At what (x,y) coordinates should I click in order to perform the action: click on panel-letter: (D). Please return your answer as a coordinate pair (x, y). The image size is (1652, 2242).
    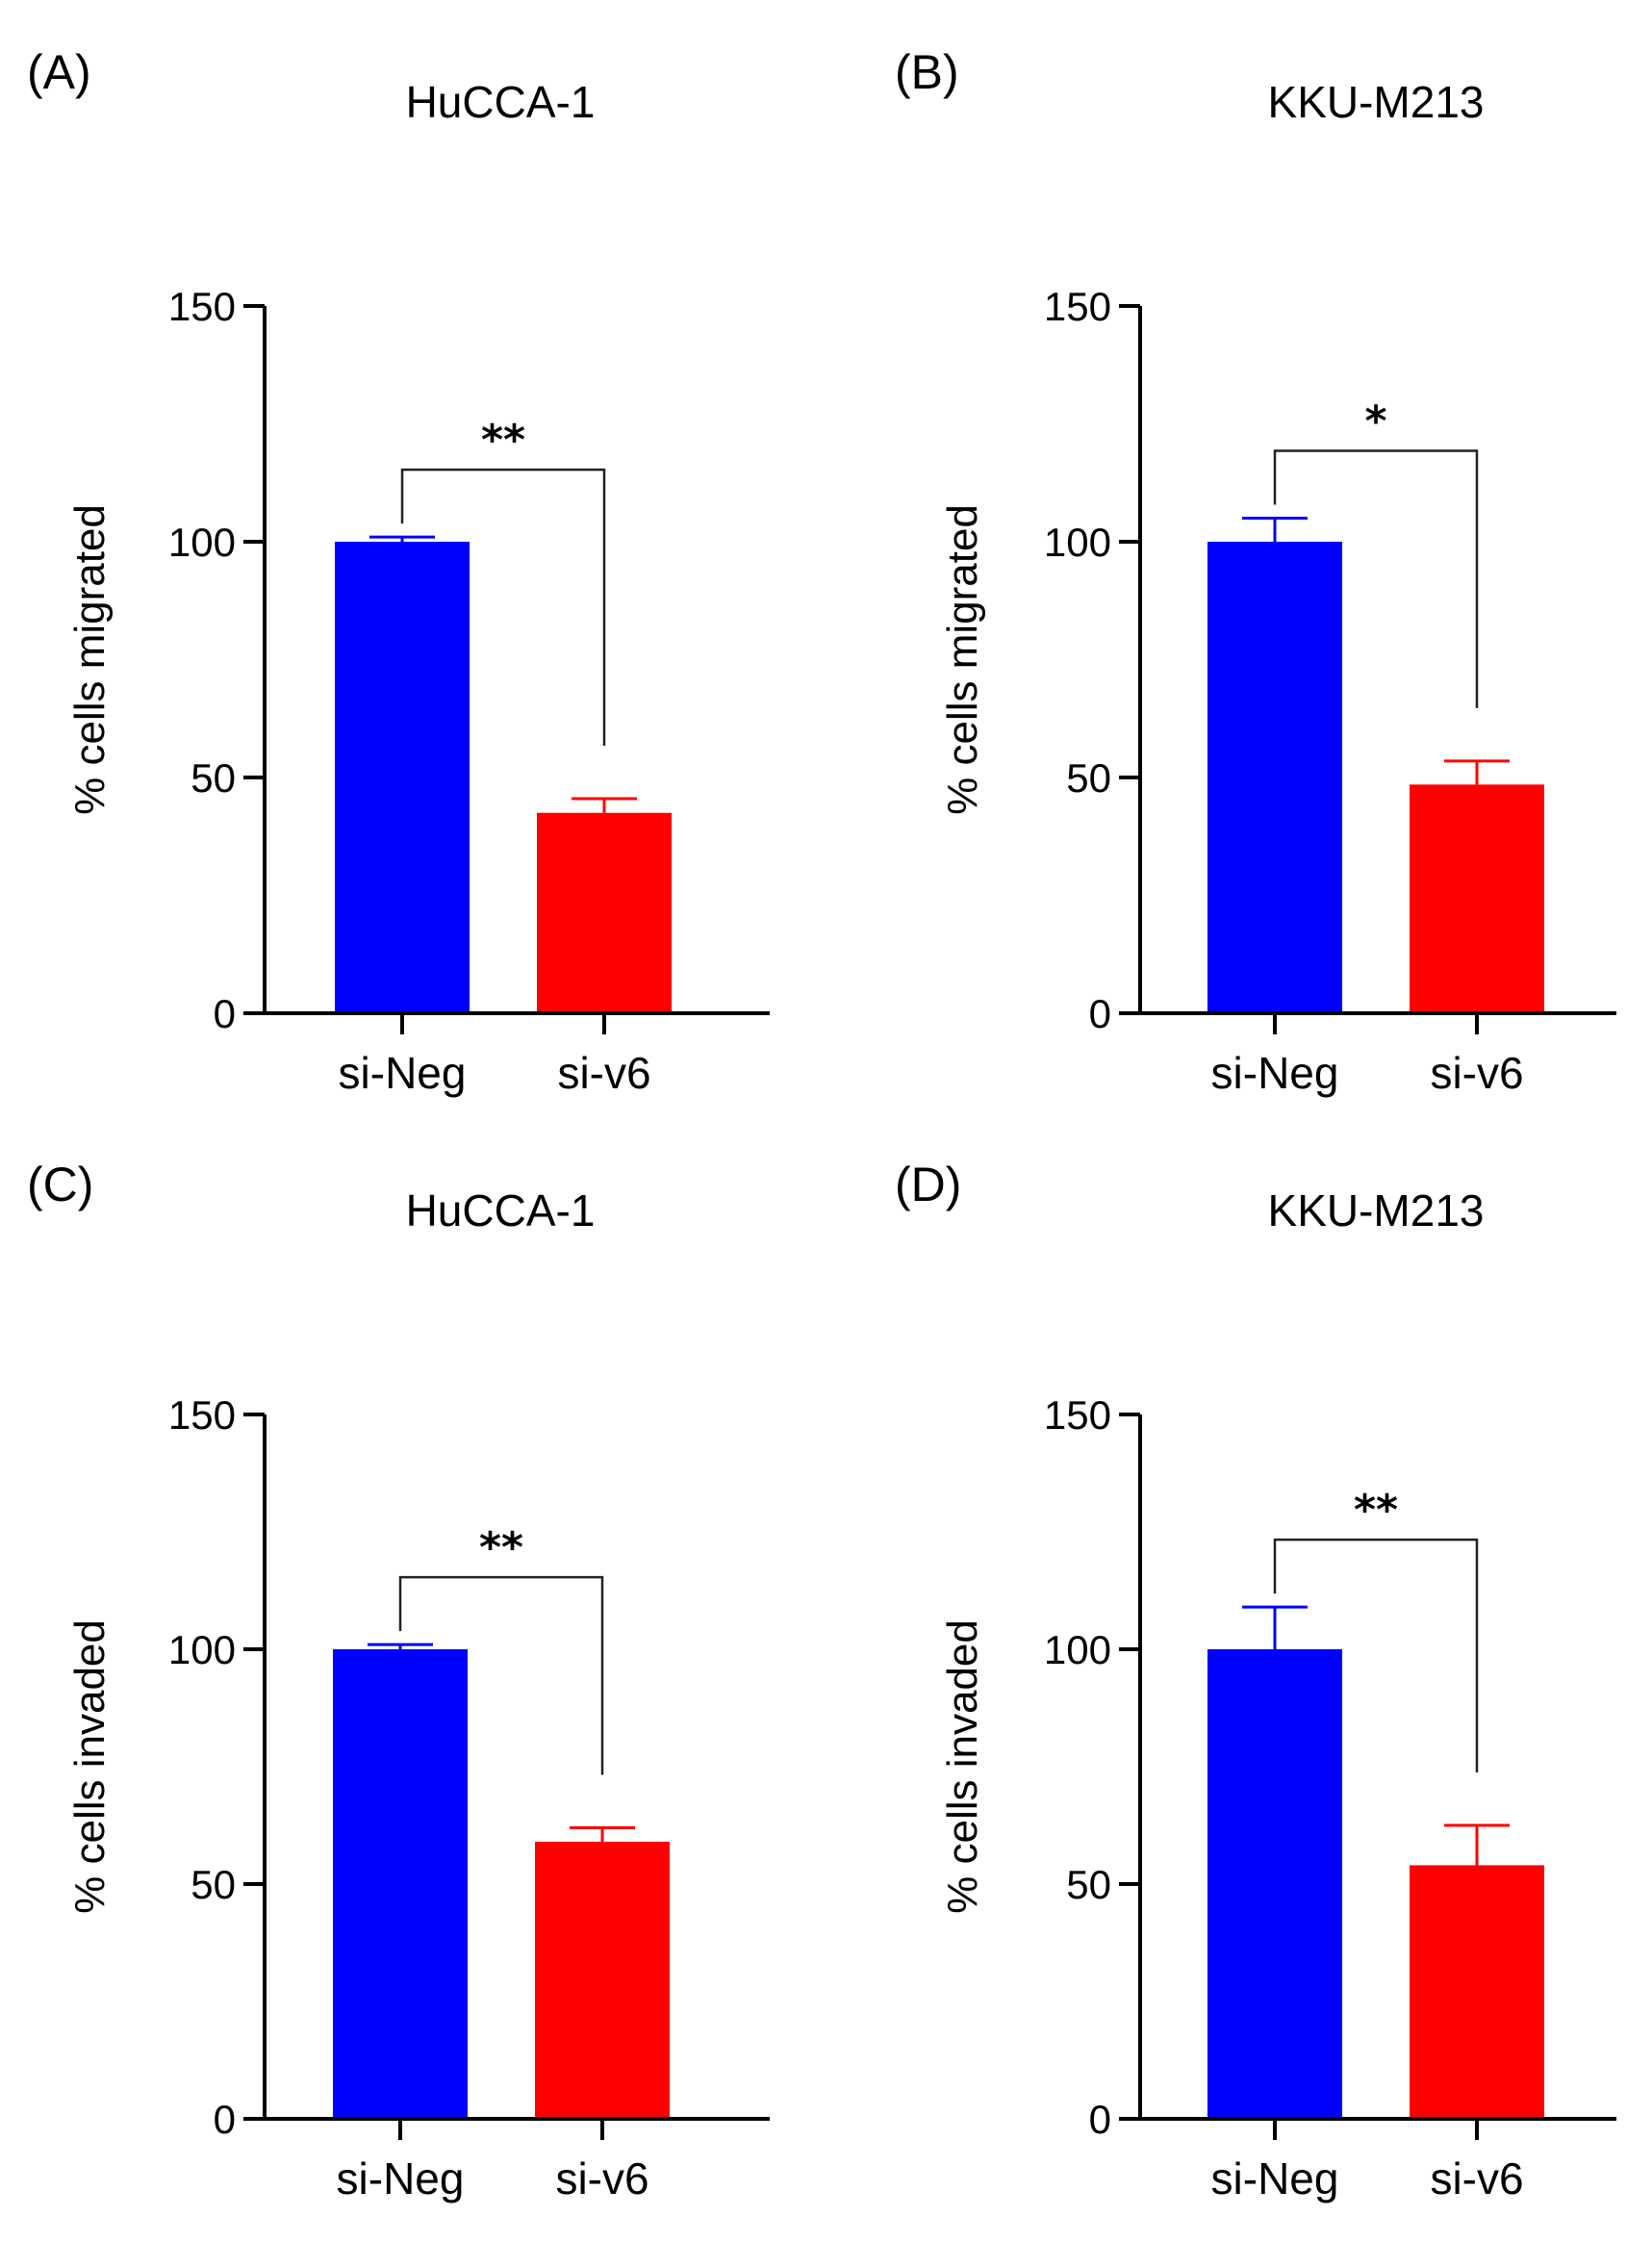
    Looking at the image, I should click on (928, 1184).